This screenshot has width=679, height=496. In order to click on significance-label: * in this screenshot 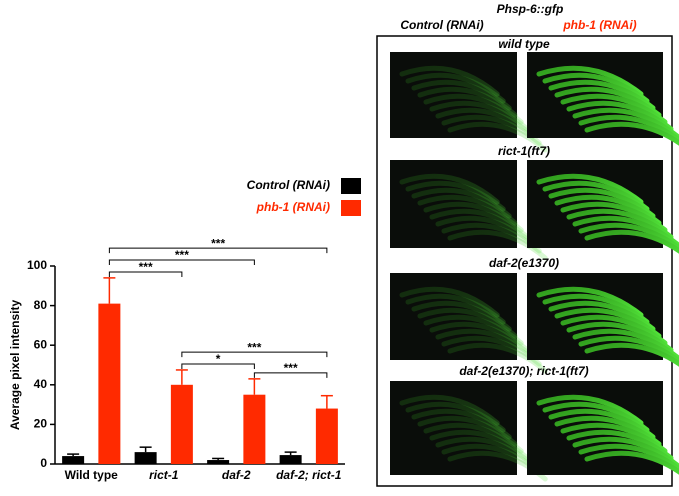, I will do `click(218, 359)`.